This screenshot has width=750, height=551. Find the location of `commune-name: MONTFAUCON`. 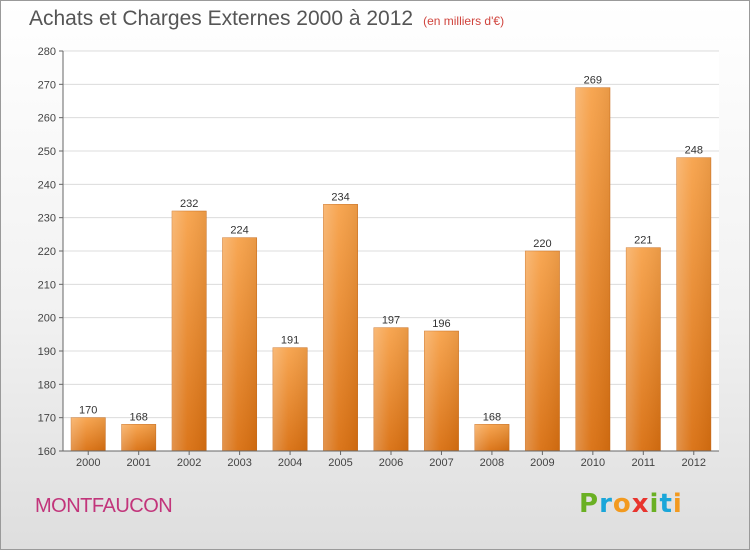

commune-name: MONTFAUCON is located at coordinates (104, 506).